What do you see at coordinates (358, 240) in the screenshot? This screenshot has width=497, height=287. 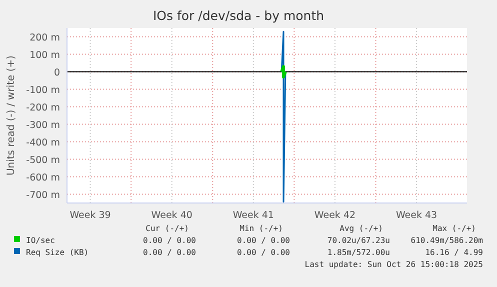 I see `text: 70.02u/67.23u` at bounding box center [358, 240].